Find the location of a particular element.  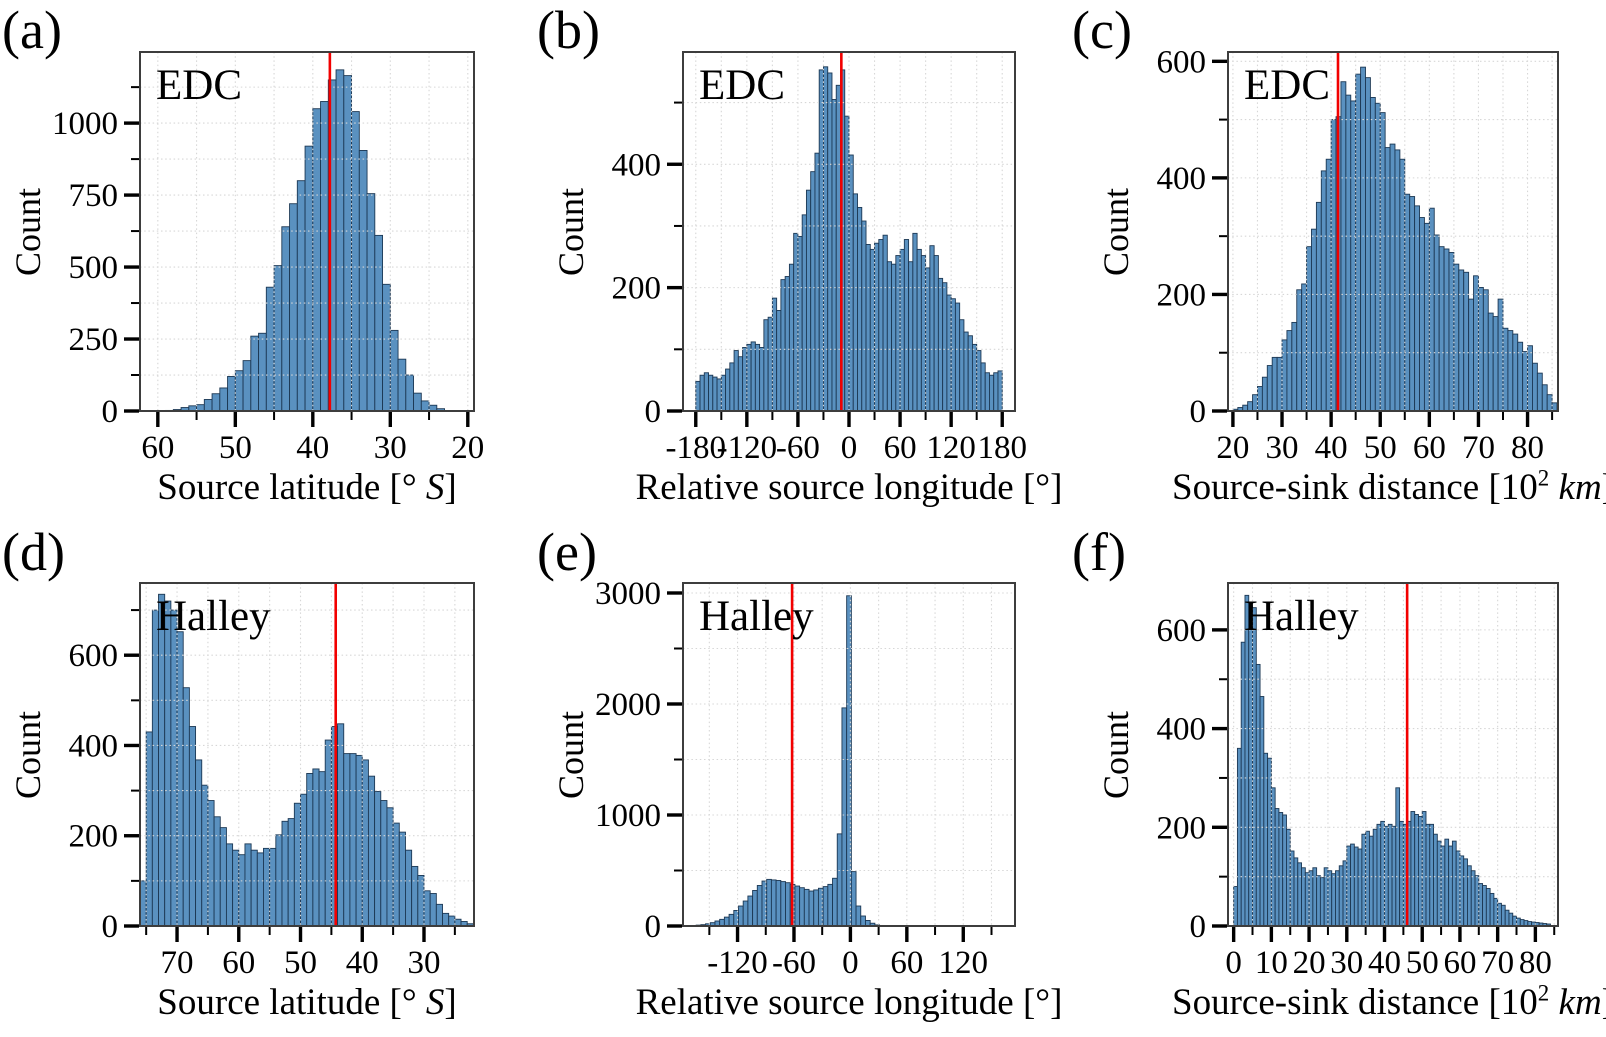

site-label: Halley is located at coordinates (756, 616).